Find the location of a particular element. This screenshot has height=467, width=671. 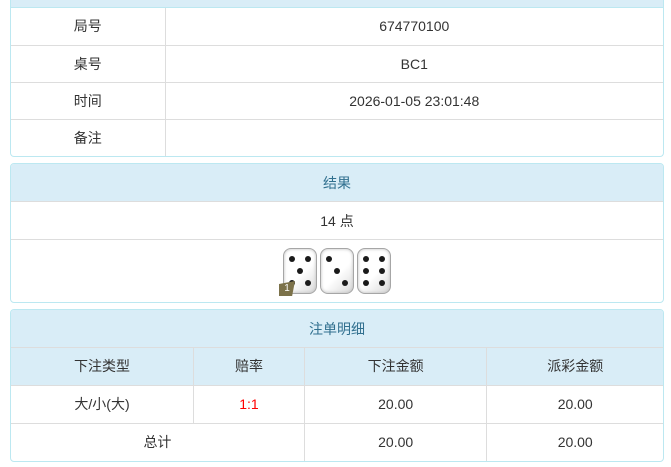

total-payout-amount: 20.00 is located at coordinates (574, 442).